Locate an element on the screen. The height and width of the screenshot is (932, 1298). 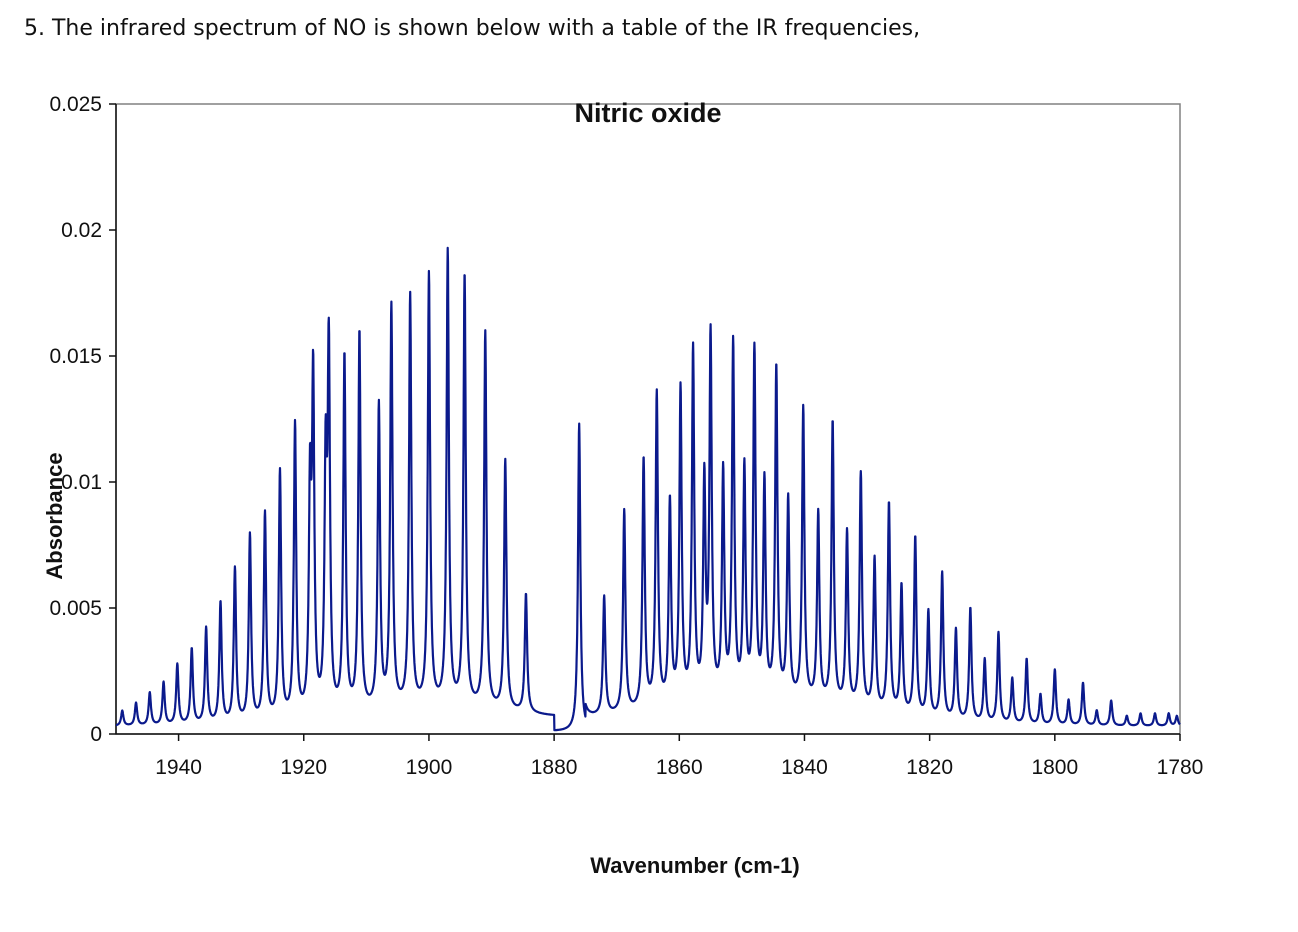
y-tick-label: 0.01 is located at coordinates (81, 482).